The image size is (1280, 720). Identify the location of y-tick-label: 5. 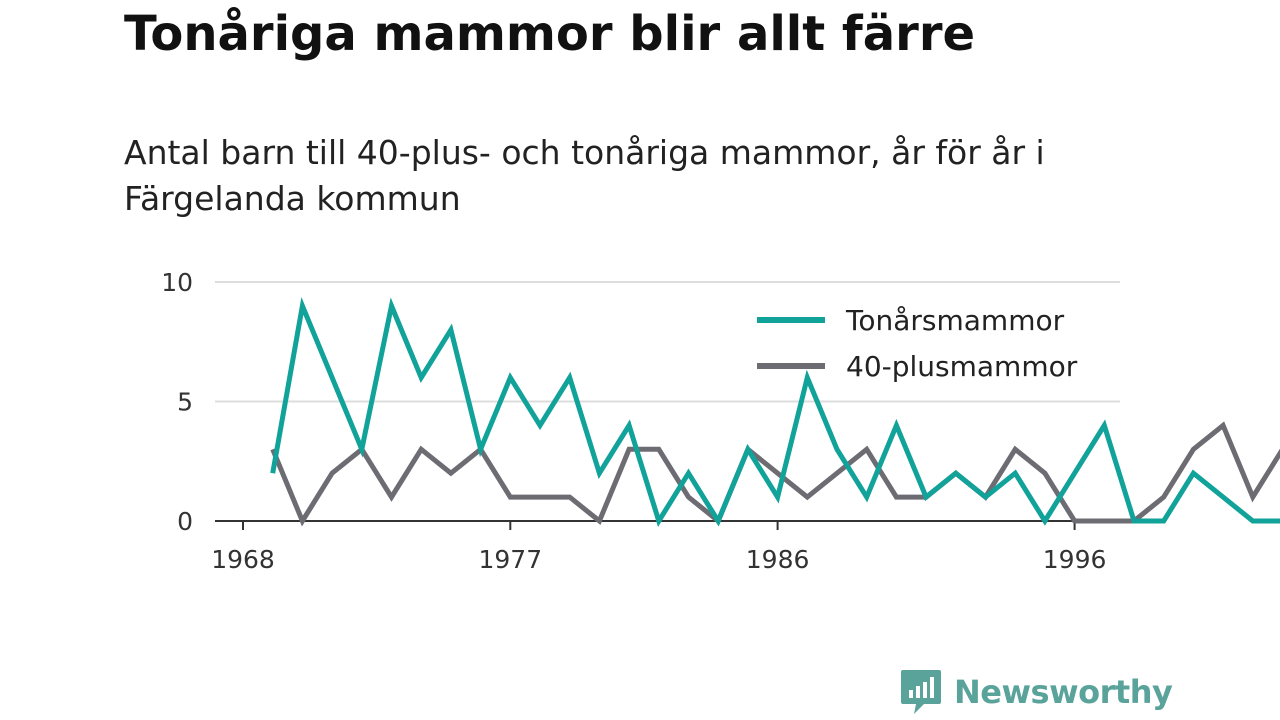
(185, 402).